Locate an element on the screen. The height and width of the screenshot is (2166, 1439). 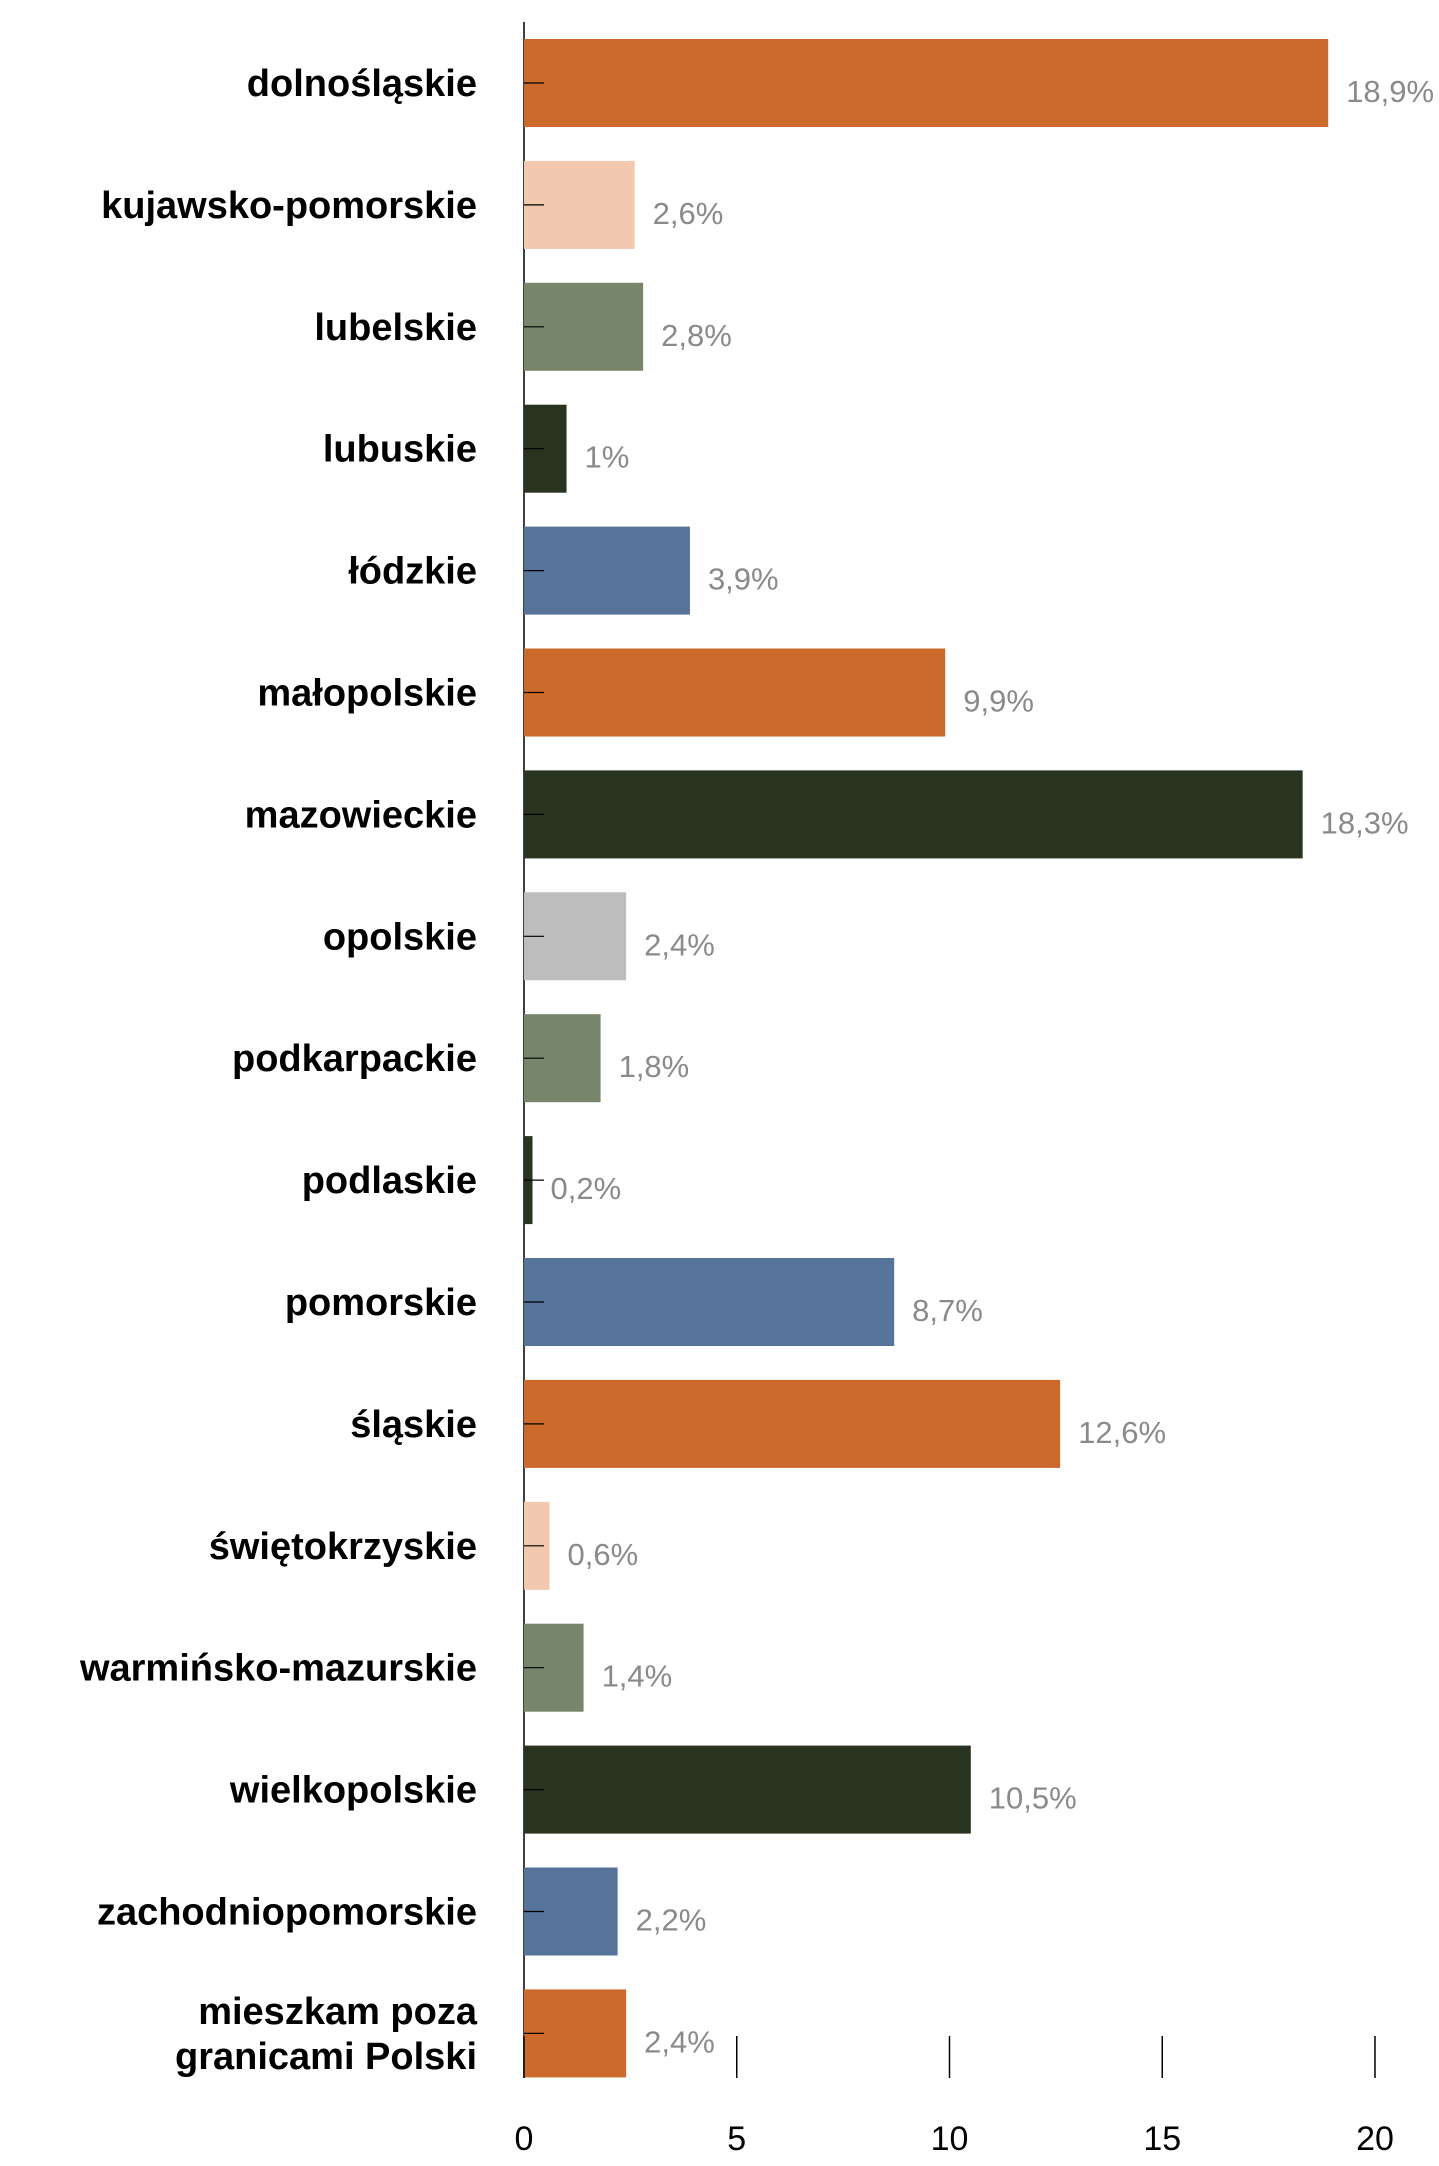
category-label: śląskie is located at coordinates (413, 1425).